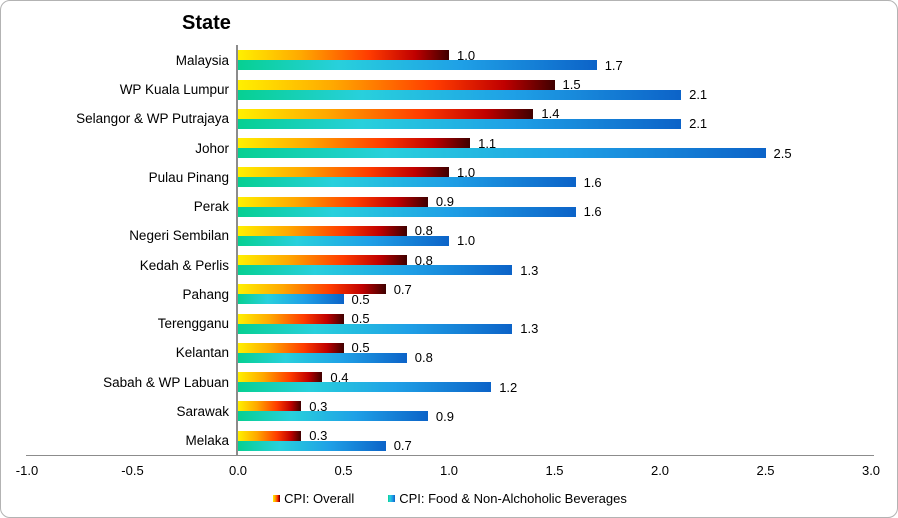 The height and width of the screenshot is (518, 898). Describe the element at coordinates (550, 114) in the screenshot. I see `value-label: 1.4` at that location.